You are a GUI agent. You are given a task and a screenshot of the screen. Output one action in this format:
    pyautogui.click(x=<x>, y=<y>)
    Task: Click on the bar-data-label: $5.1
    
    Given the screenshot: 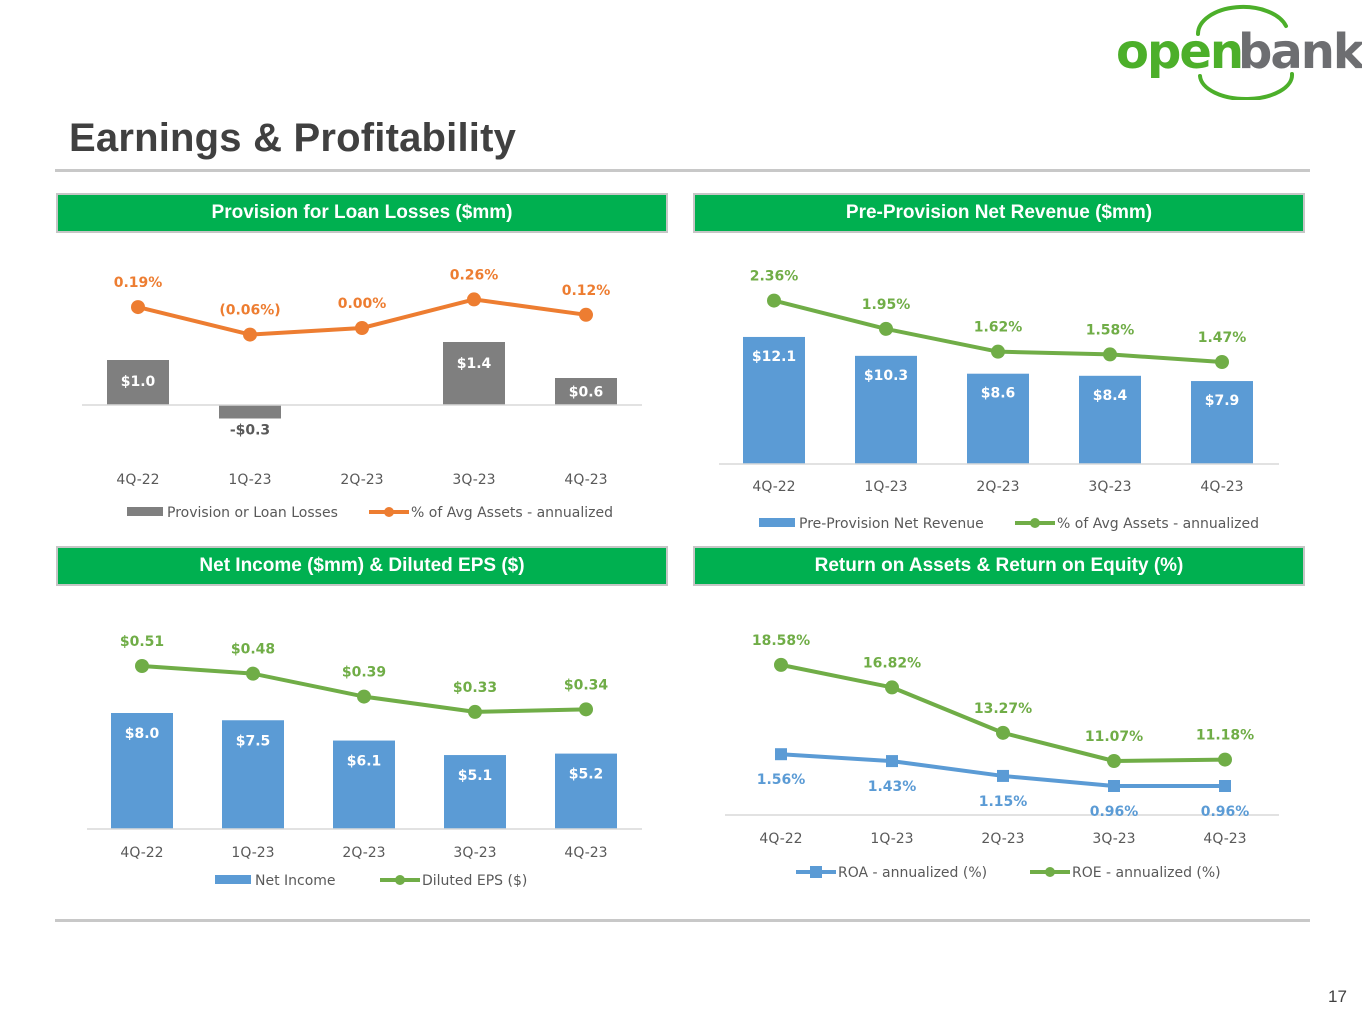 What is the action you would take?
    pyautogui.click(x=475, y=776)
    